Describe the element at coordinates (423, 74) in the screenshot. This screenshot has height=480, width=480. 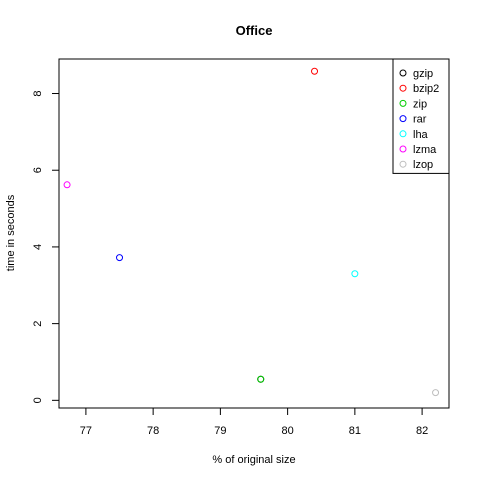
I see `legend-label-gzip: gzip` at that location.